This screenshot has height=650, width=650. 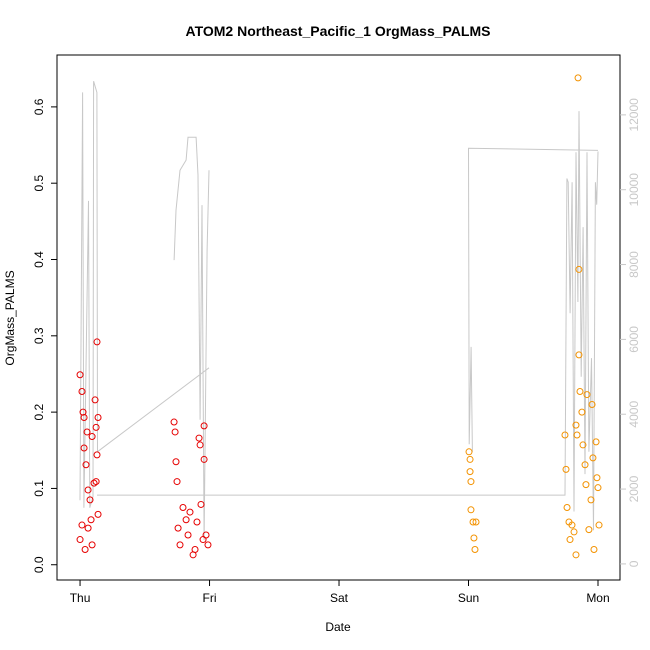 What do you see at coordinates (634, 414) in the screenshot?
I see `y2-tick-label: 4000` at bounding box center [634, 414].